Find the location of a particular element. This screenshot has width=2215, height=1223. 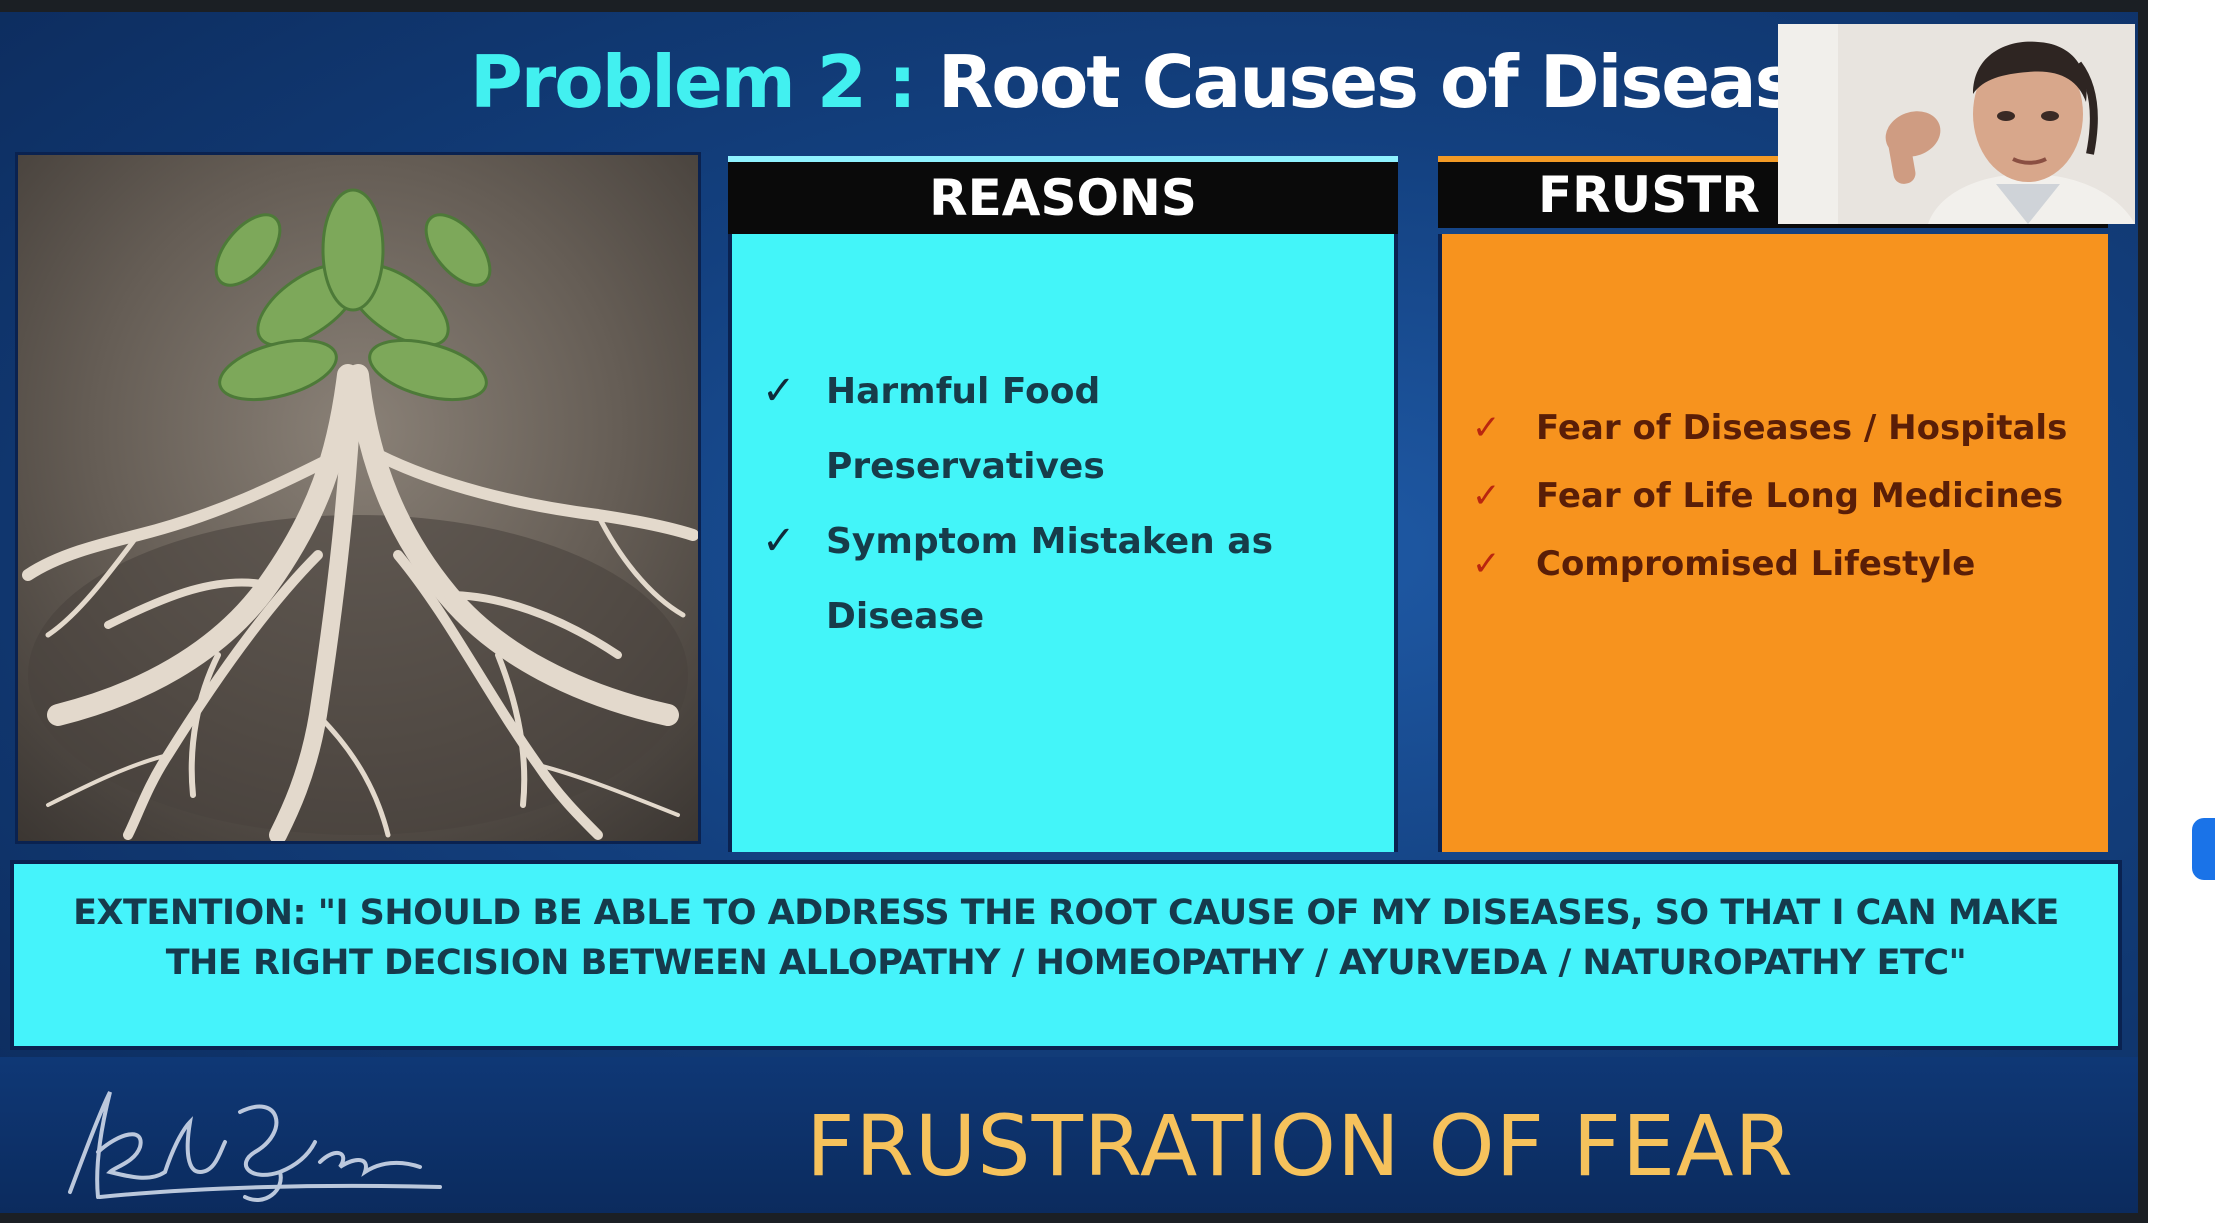

reason-item-line1: Symptom Mistaken as is located at coordinates (1050, 541).